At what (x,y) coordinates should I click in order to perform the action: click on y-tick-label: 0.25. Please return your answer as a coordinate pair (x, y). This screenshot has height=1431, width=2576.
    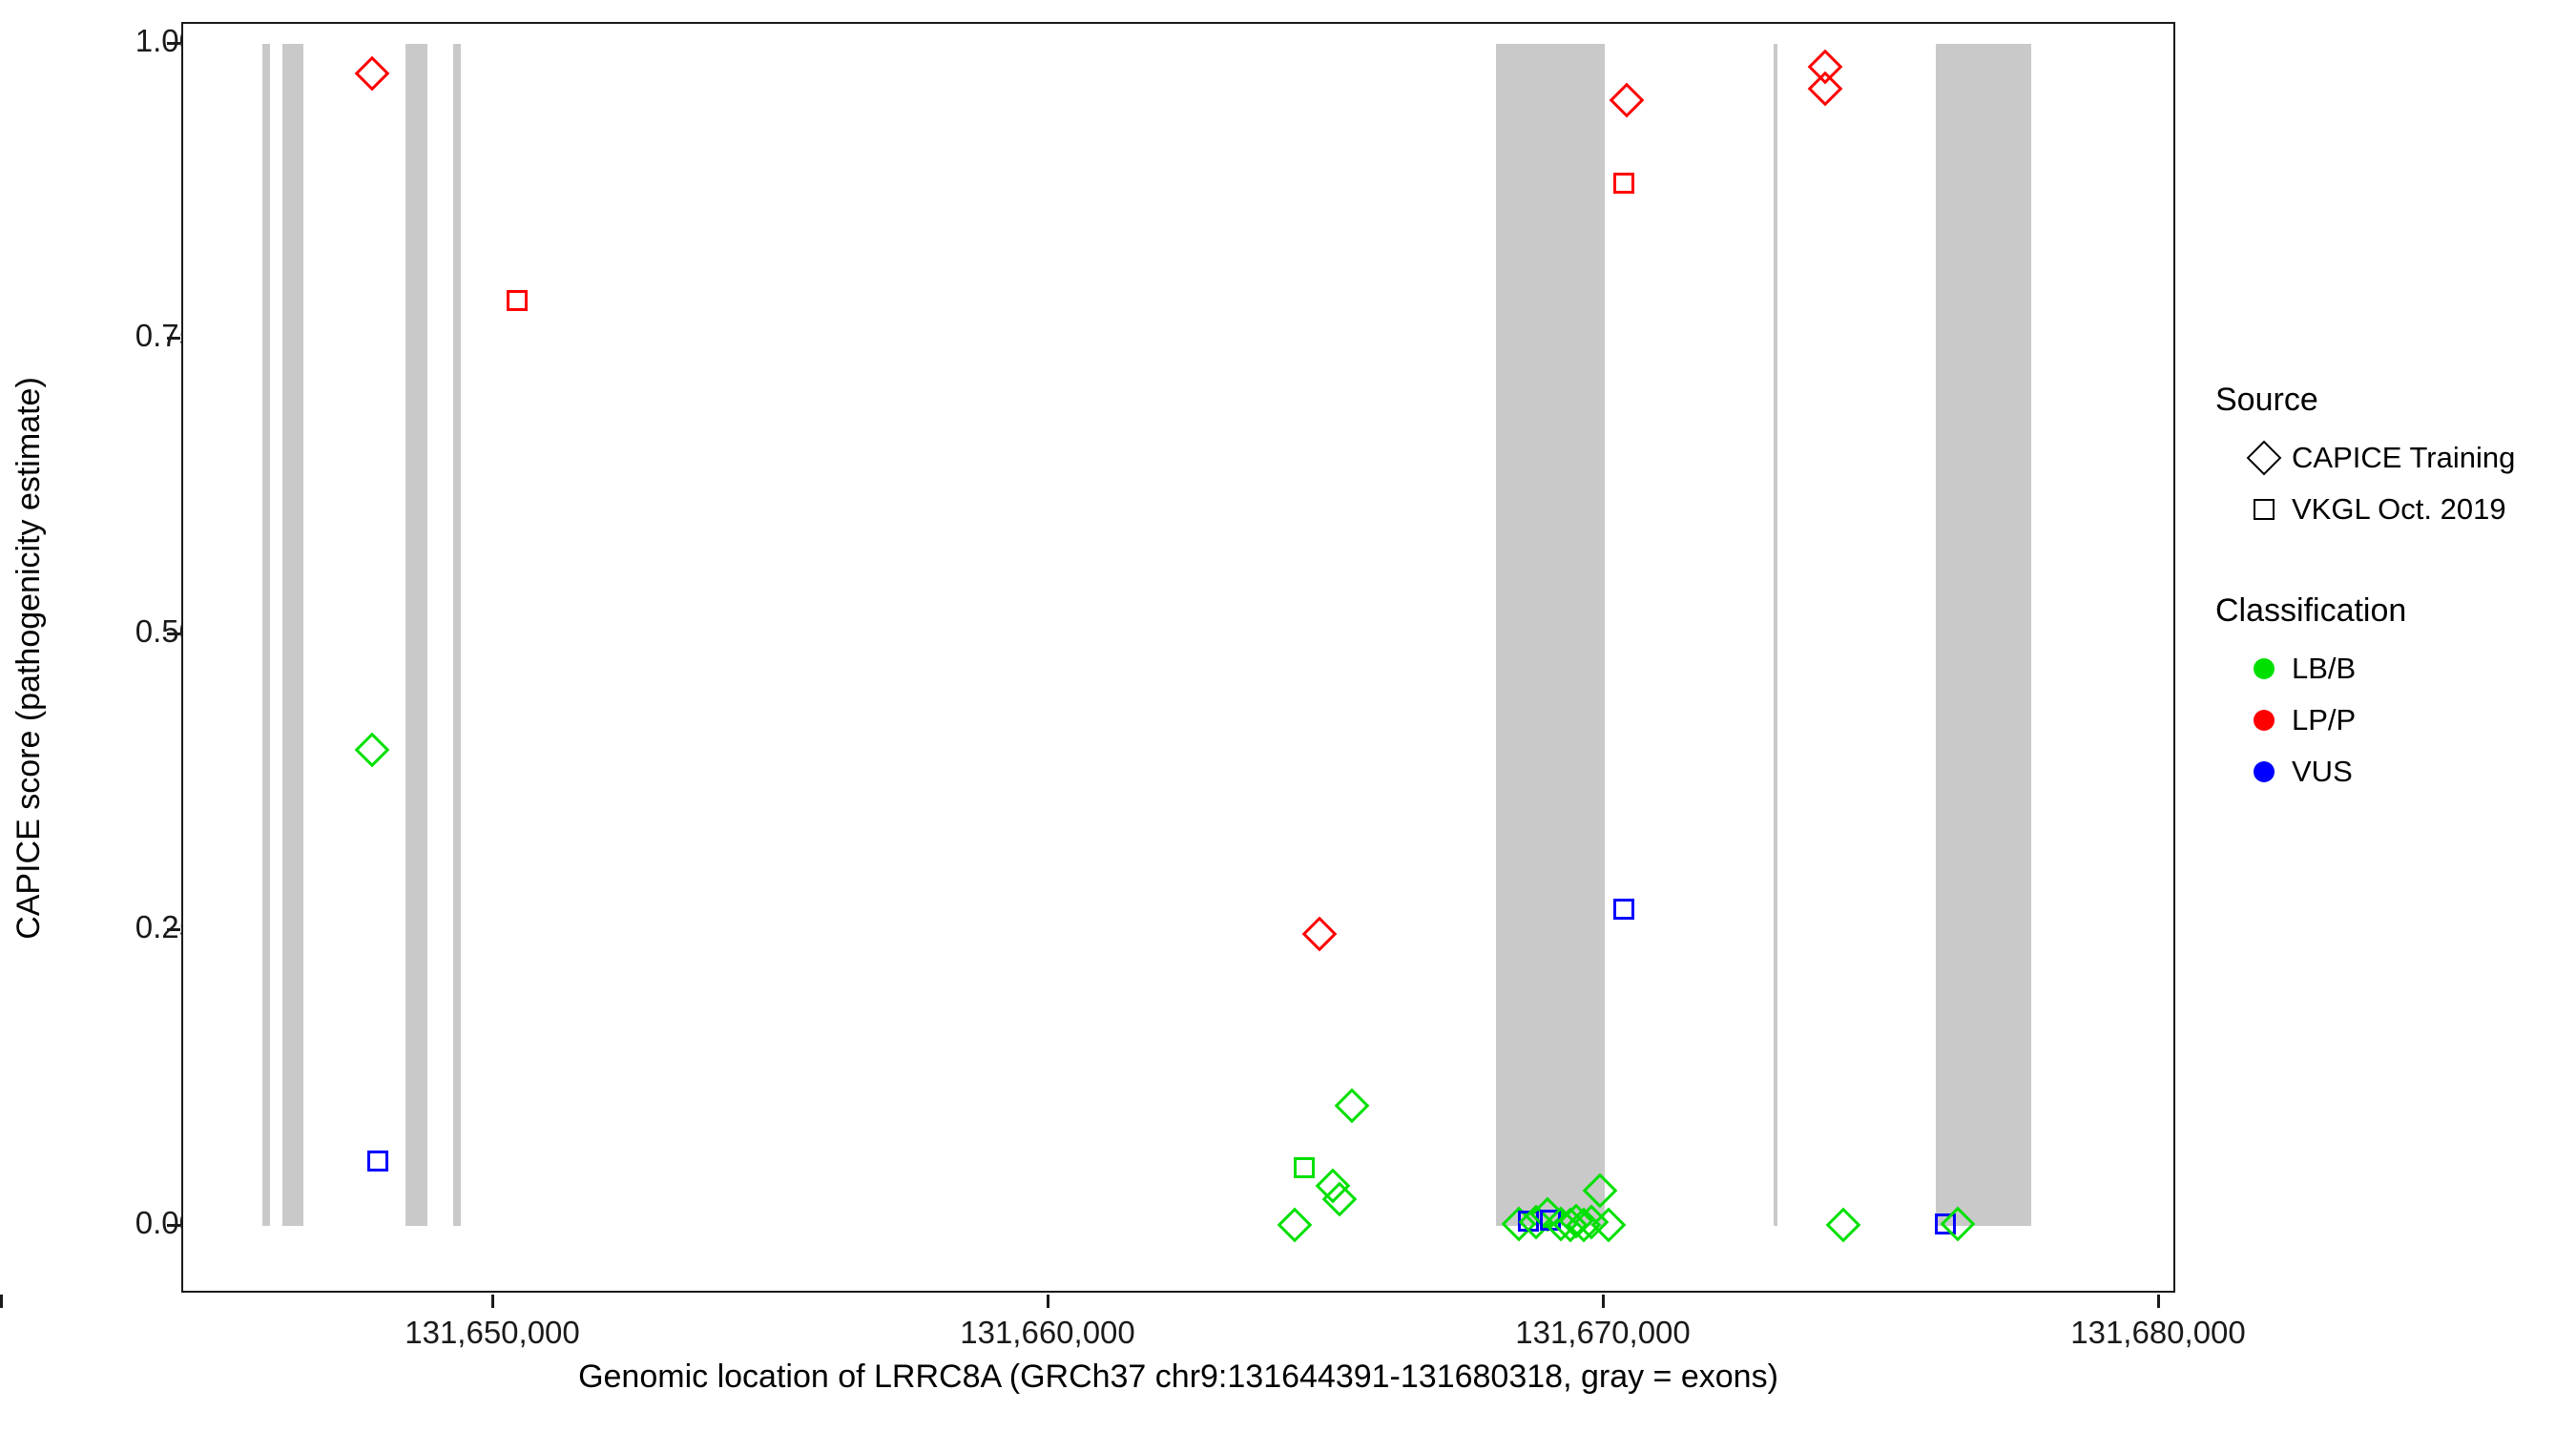
    Looking at the image, I should click on (166, 926).